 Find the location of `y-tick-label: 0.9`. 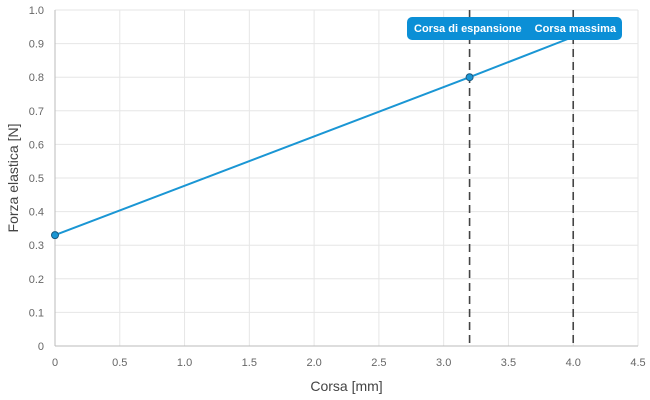

y-tick-label: 0.9 is located at coordinates (36, 45).